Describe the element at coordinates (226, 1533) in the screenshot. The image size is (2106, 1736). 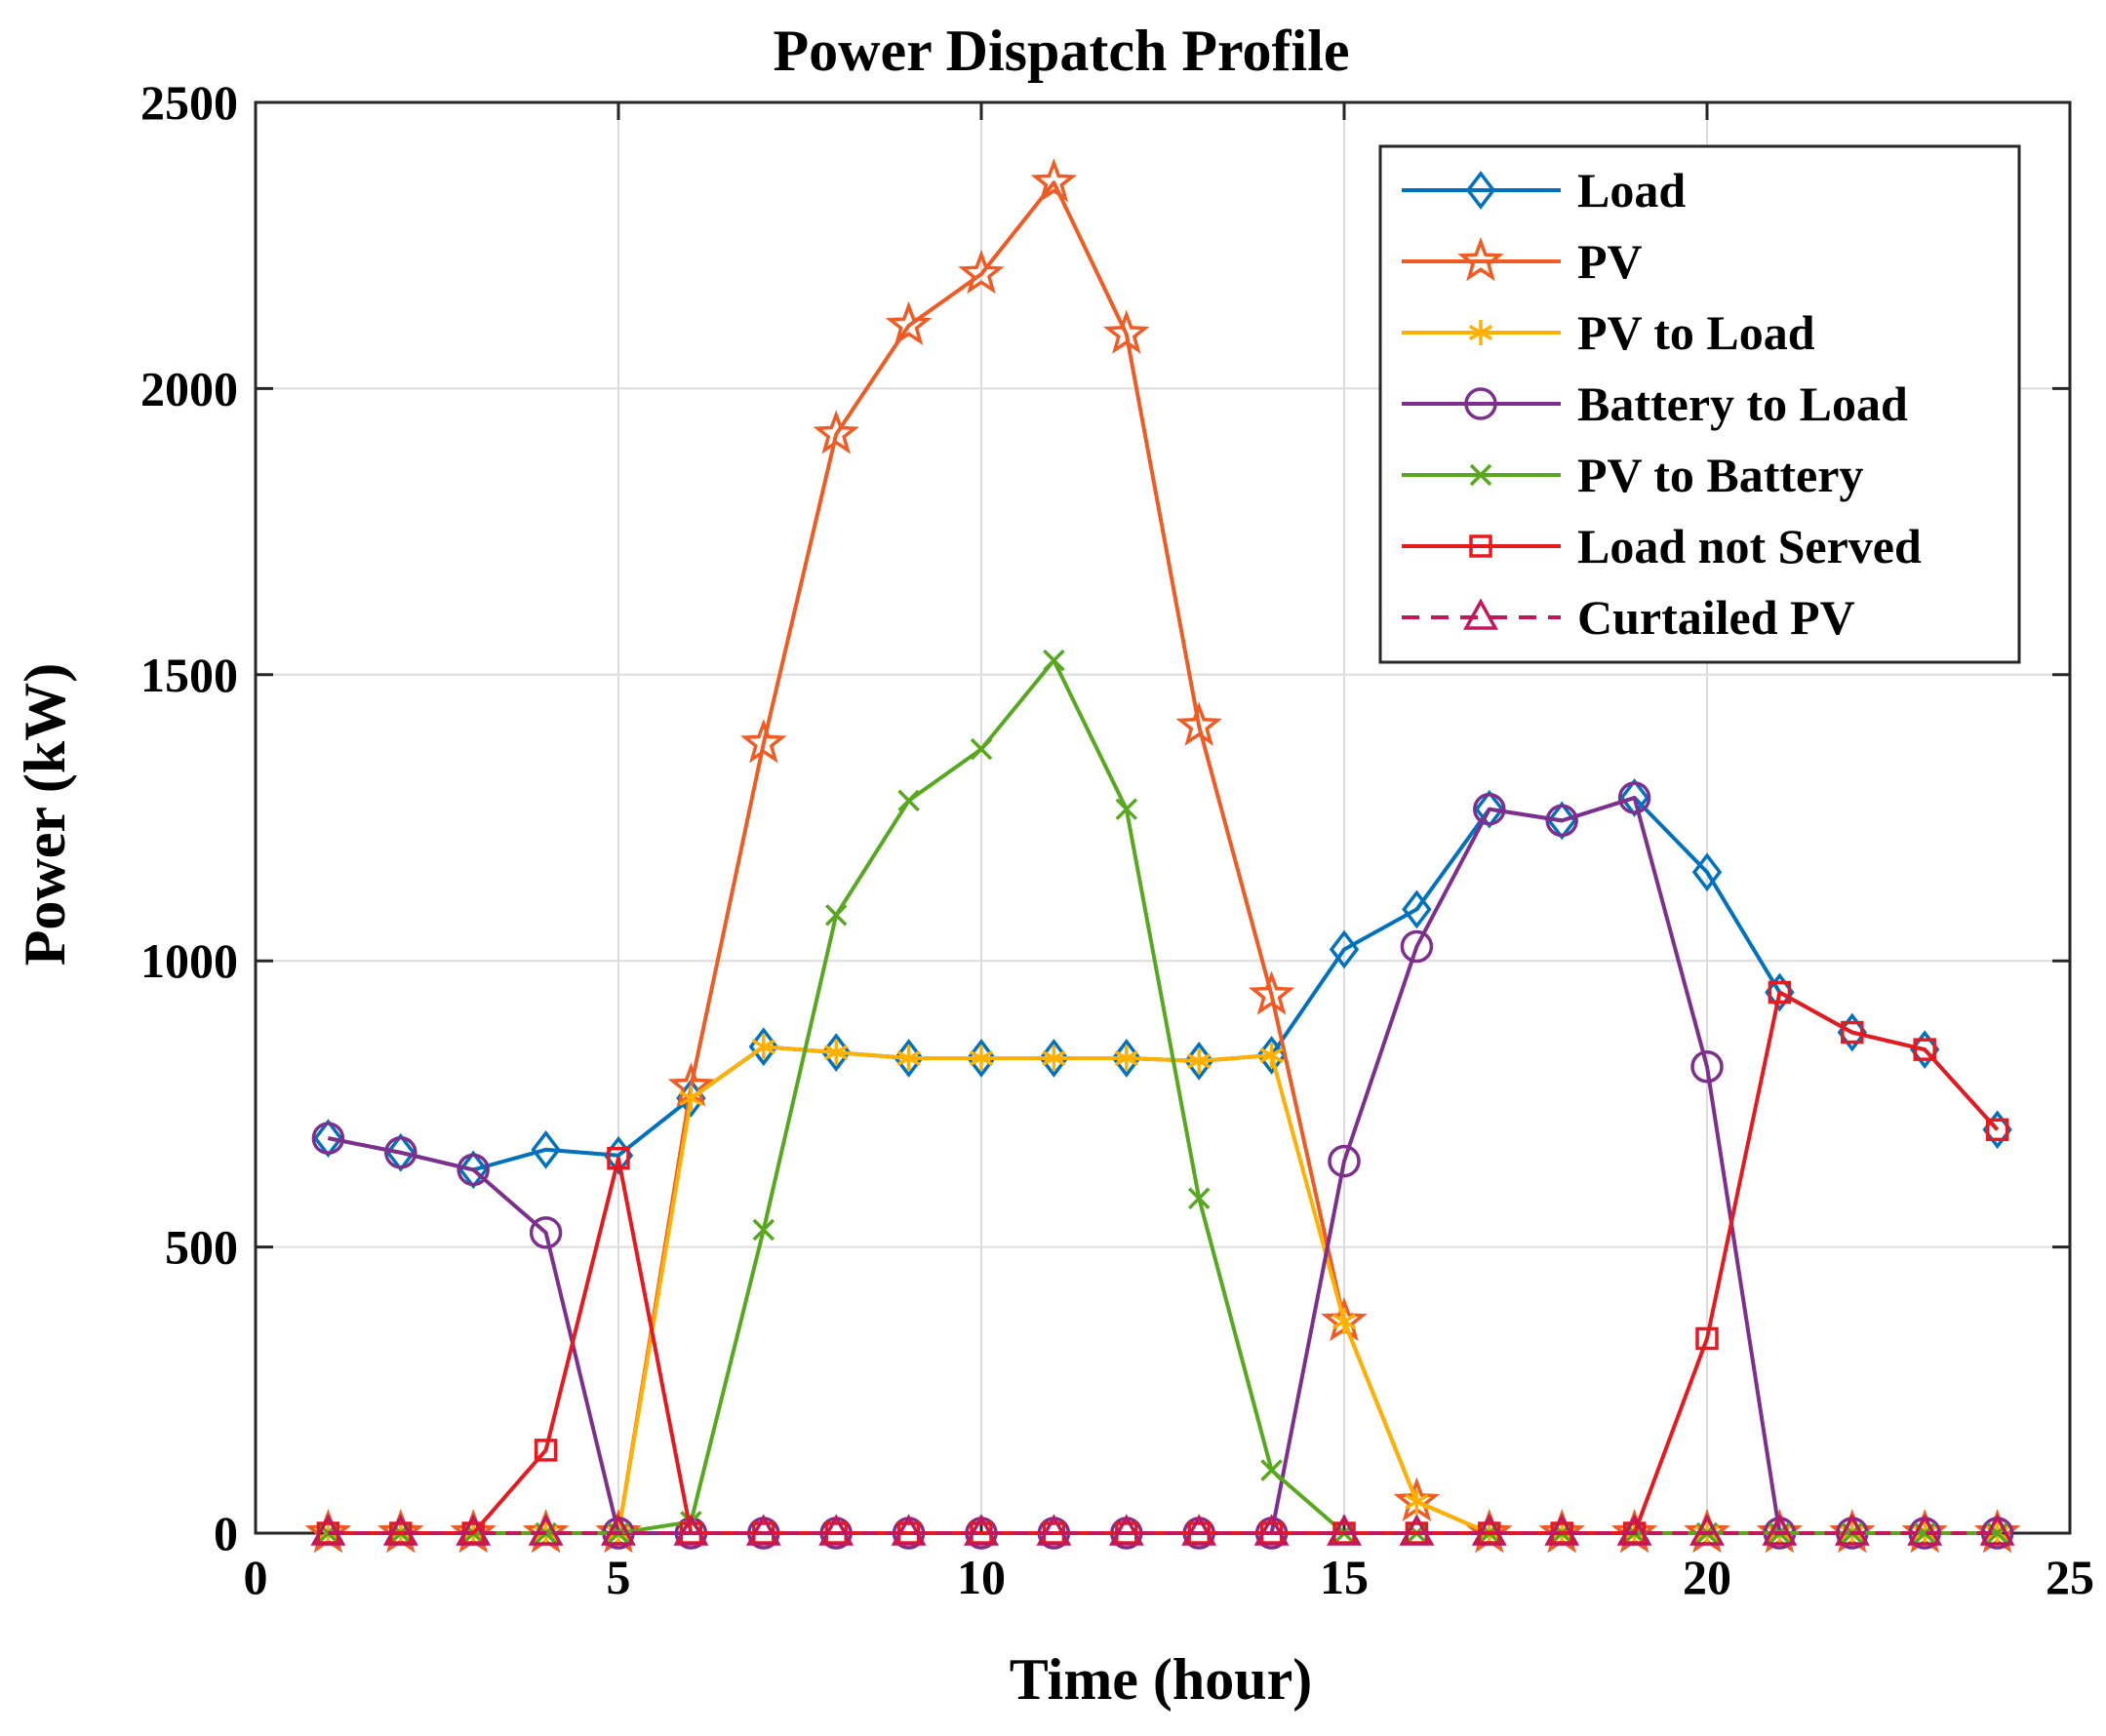
I see `y-tick-label-0: 0` at that location.